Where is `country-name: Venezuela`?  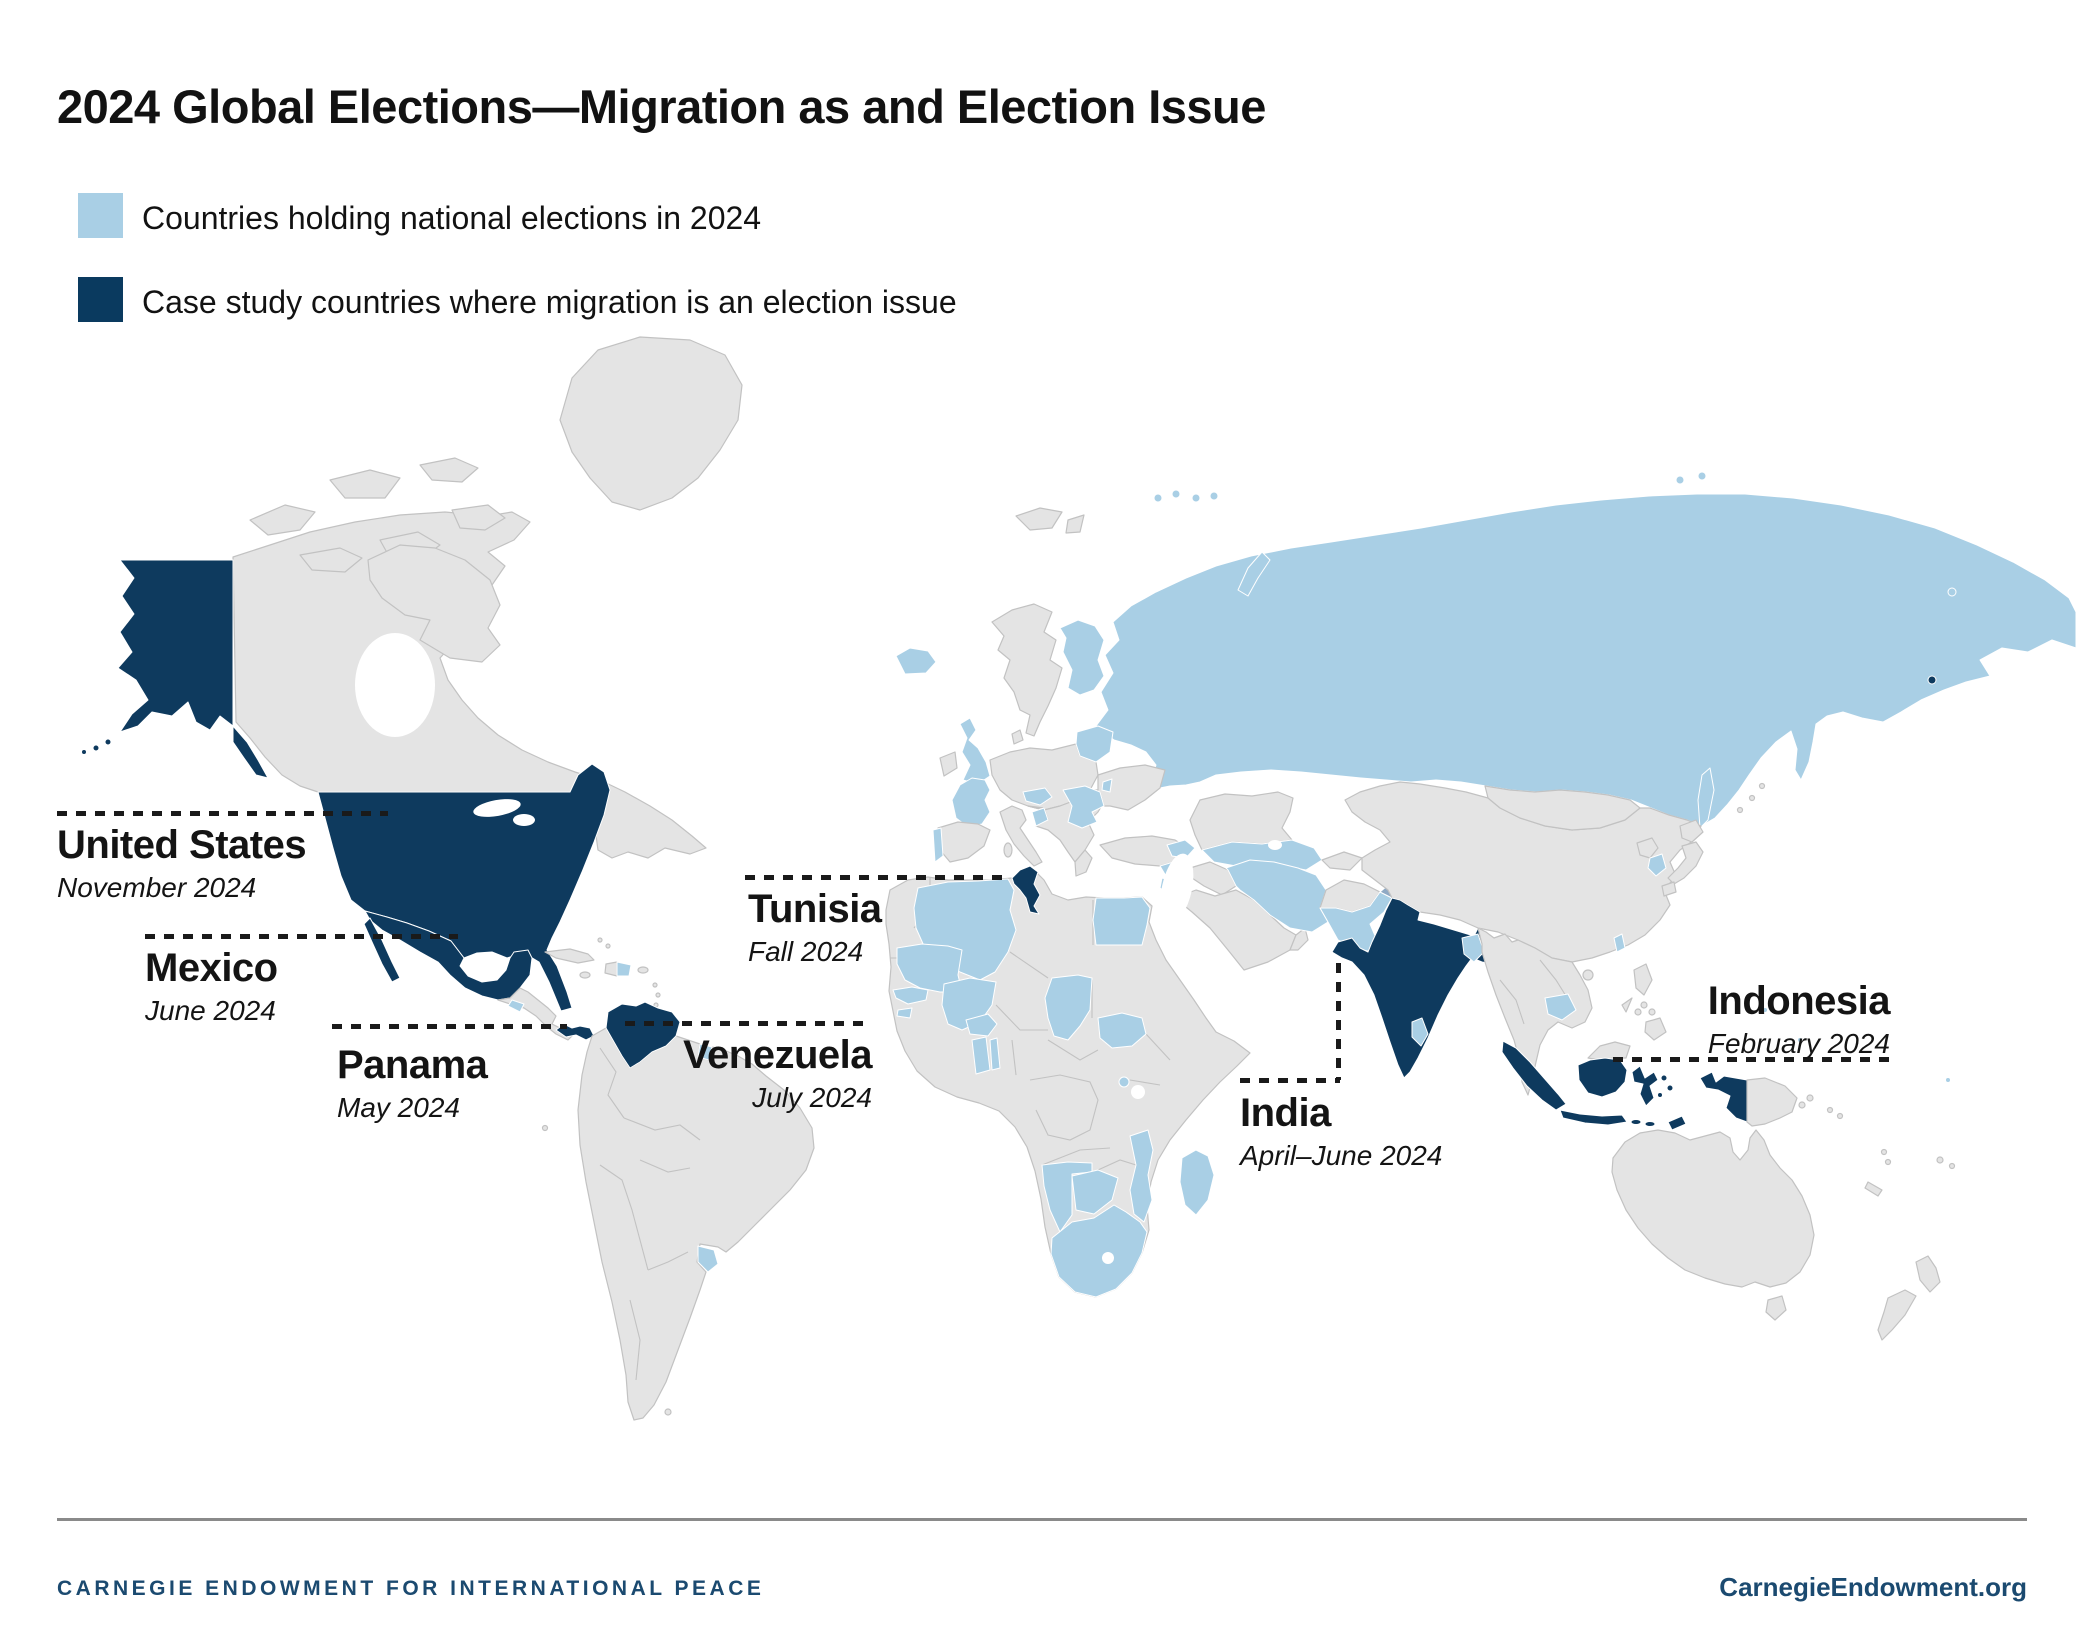
country-name: Venezuela is located at coordinates (777, 1055).